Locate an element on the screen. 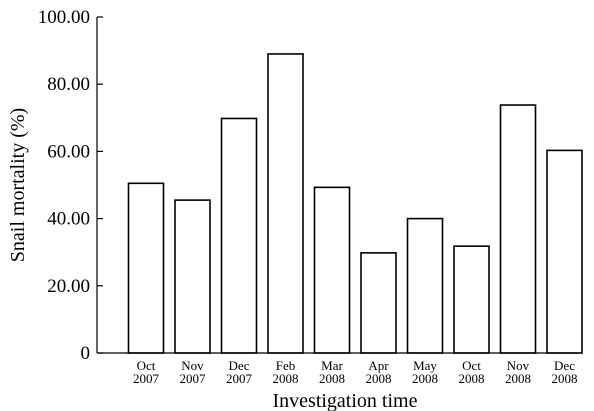 The width and height of the screenshot is (594, 411). x-tick-label-month: May is located at coordinates (425, 365).